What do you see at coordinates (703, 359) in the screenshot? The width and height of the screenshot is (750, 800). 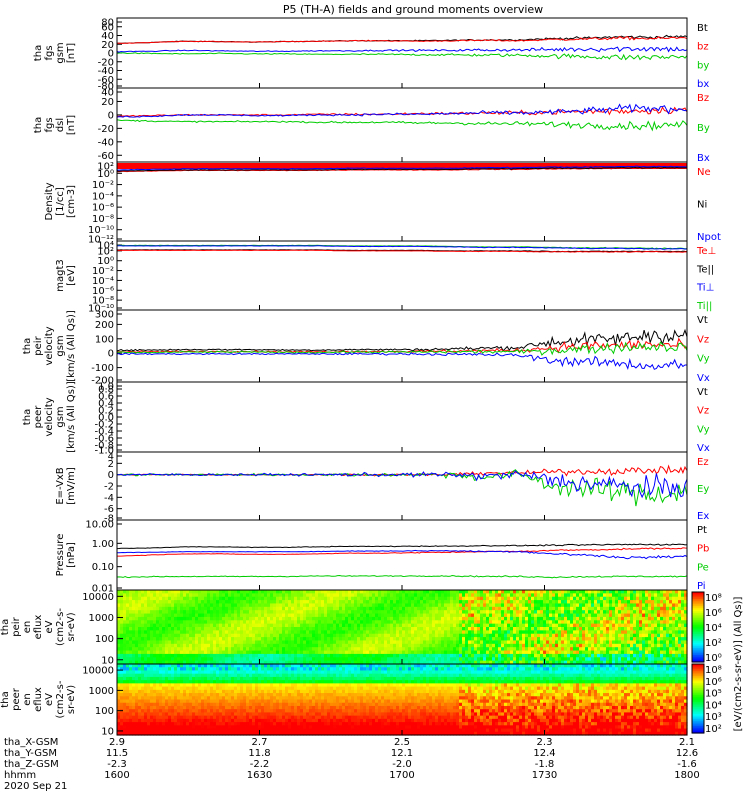 I see `legend-Vy: Vy` at bounding box center [703, 359].